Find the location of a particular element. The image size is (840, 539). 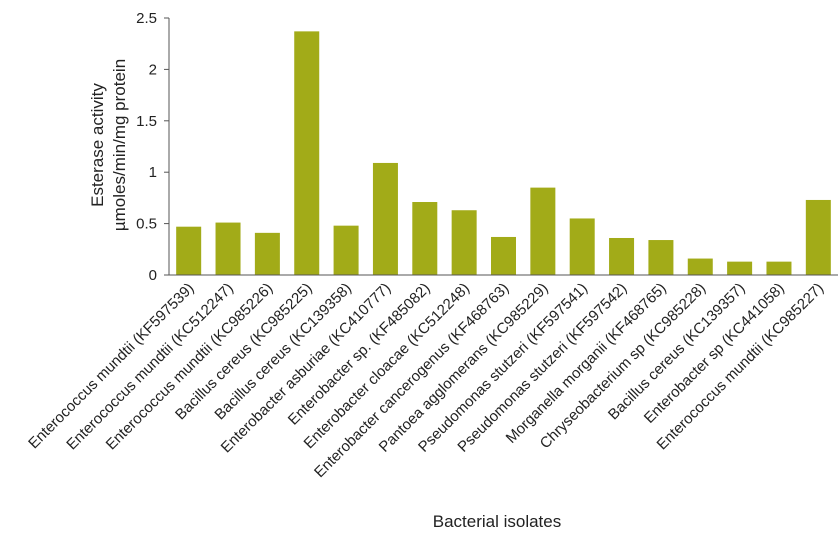

y-axis: 0 0.5 1 1.5 2 2.5 is located at coordinates (153, 147).